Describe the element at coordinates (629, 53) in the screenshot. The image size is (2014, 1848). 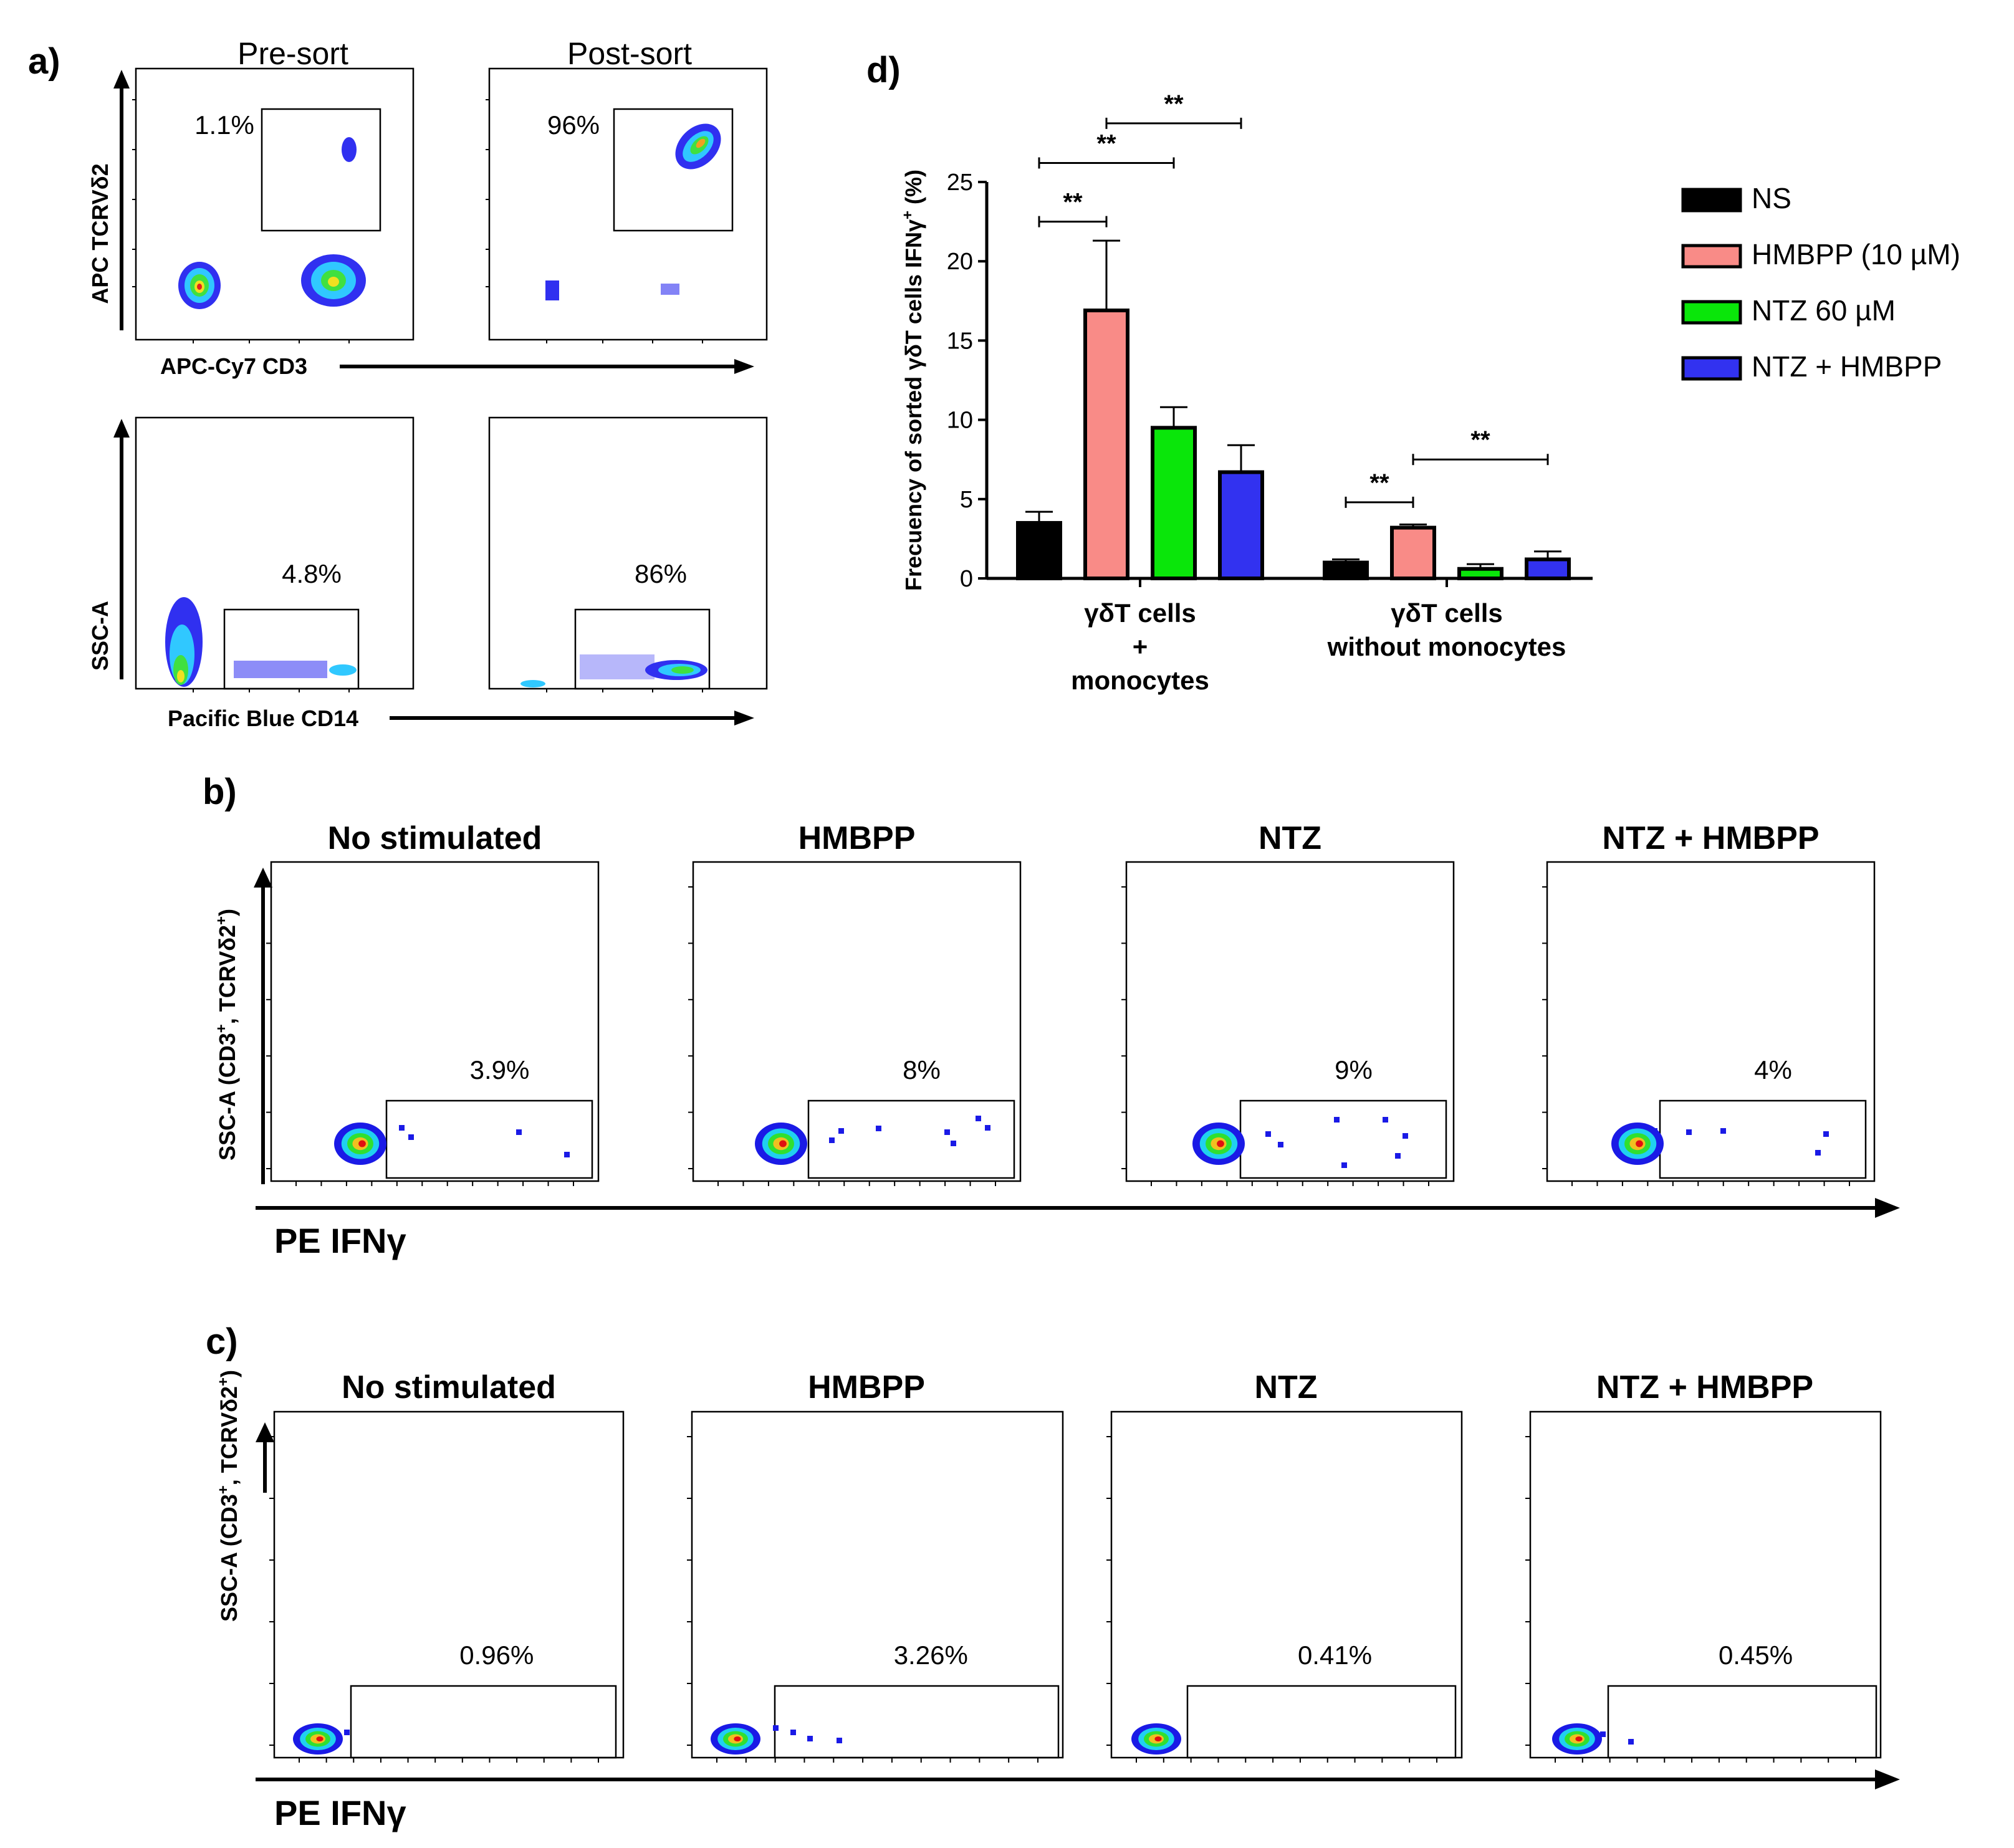
I see `panel-a-title-post-sort: Post-sort` at that location.